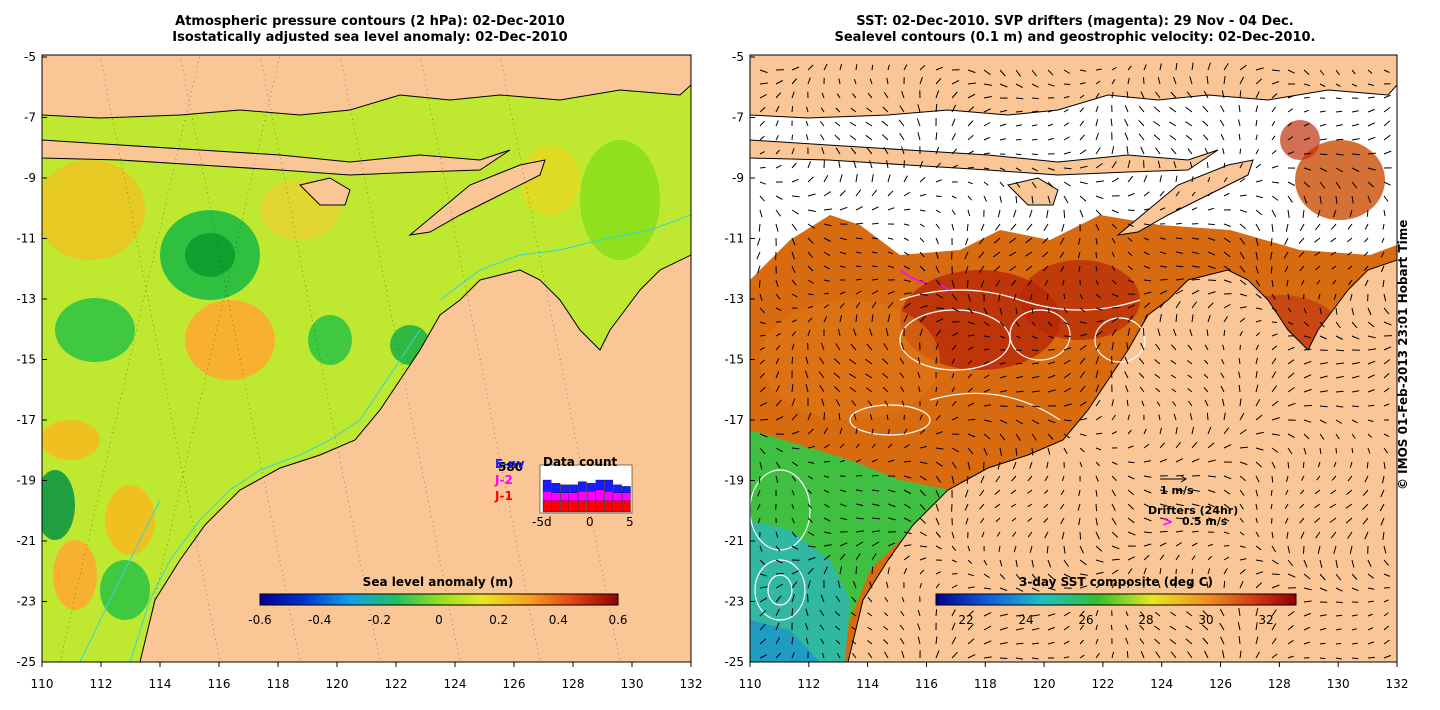  What do you see at coordinates (750, 684) in the screenshot?
I see `right-lon-tick-label: 110` at bounding box center [750, 684].